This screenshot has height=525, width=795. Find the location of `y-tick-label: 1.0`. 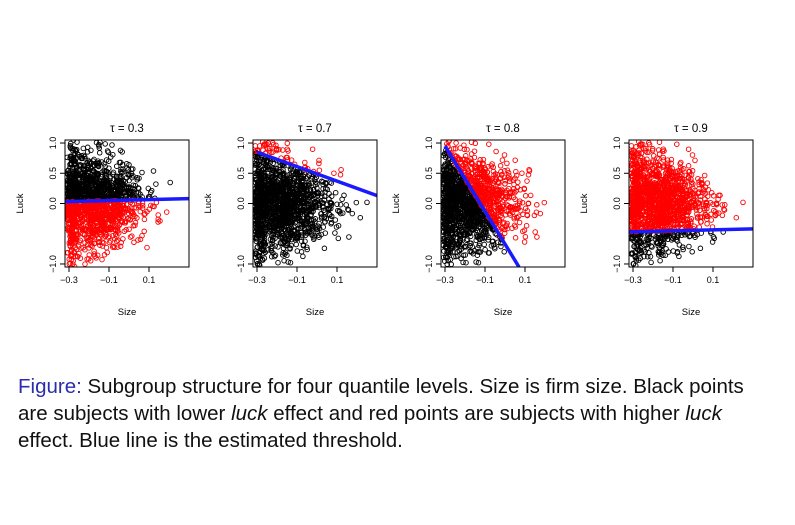

y-tick-label: 1.0 is located at coordinates (429, 143).